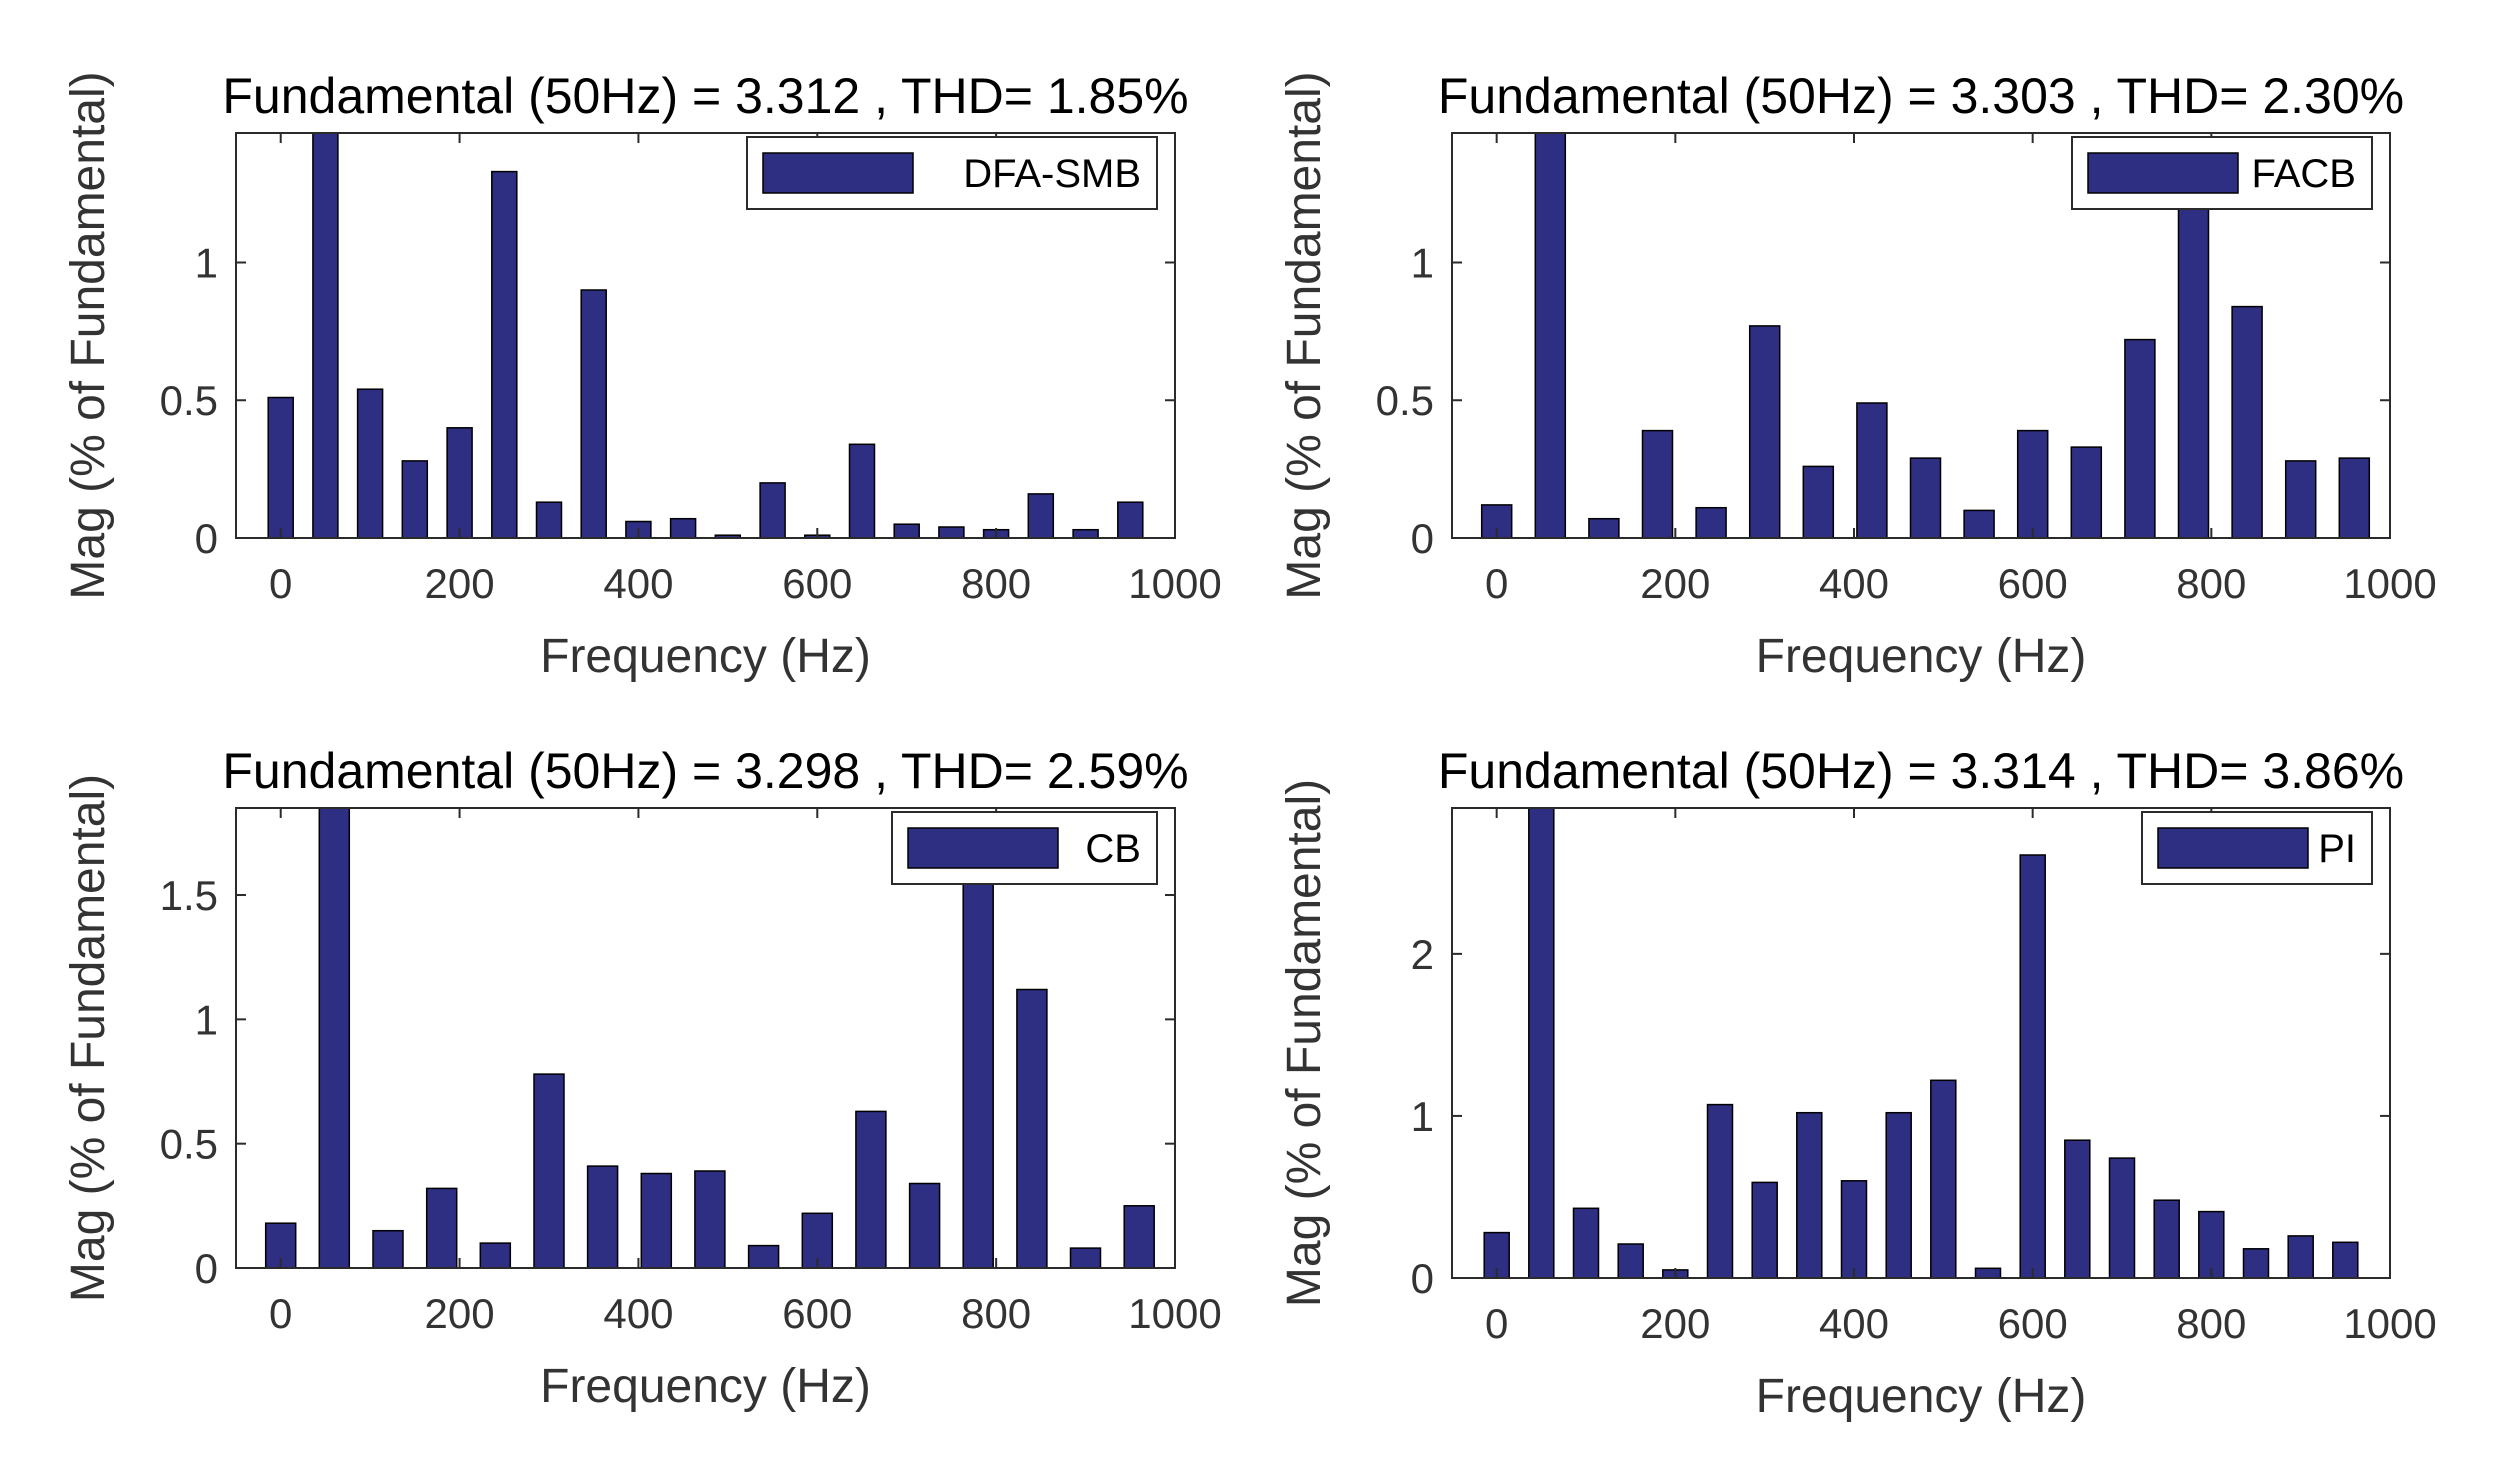 The height and width of the screenshot is (1480, 2496). What do you see at coordinates (656, 1220) in the screenshot?
I see `bar-420hz` at bounding box center [656, 1220].